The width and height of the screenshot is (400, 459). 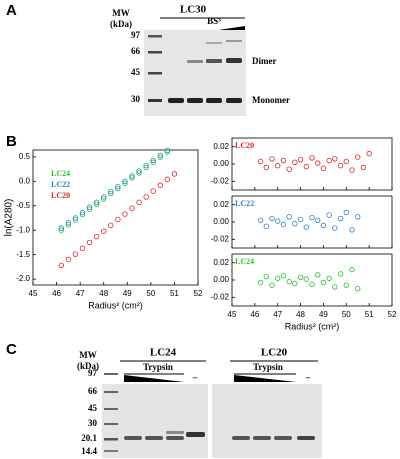 What do you see at coordinates (221, 221) in the screenshot?
I see `y-tick-label: 0.00` at bounding box center [221, 221].